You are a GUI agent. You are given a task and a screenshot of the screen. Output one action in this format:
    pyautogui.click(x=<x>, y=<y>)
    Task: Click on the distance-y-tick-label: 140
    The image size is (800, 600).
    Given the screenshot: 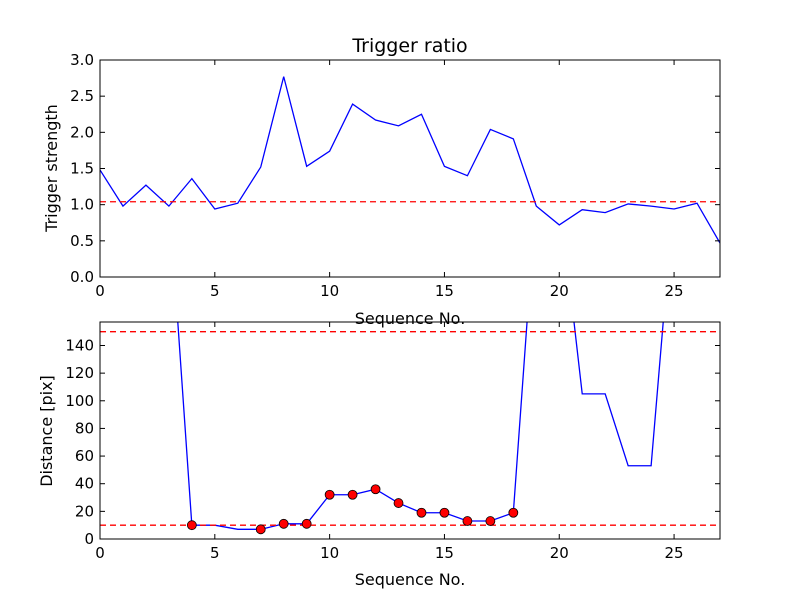 What is the action you would take?
    pyautogui.click(x=79, y=345)
    